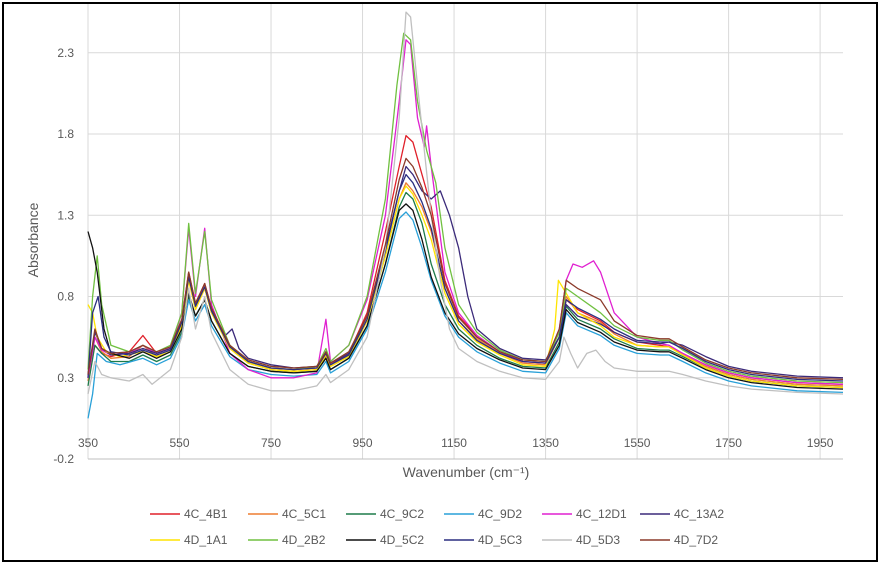 The height and width of the screenshot is (566, 882). I want to click on legend-entry: 4C_9D2, so click(483, 514).